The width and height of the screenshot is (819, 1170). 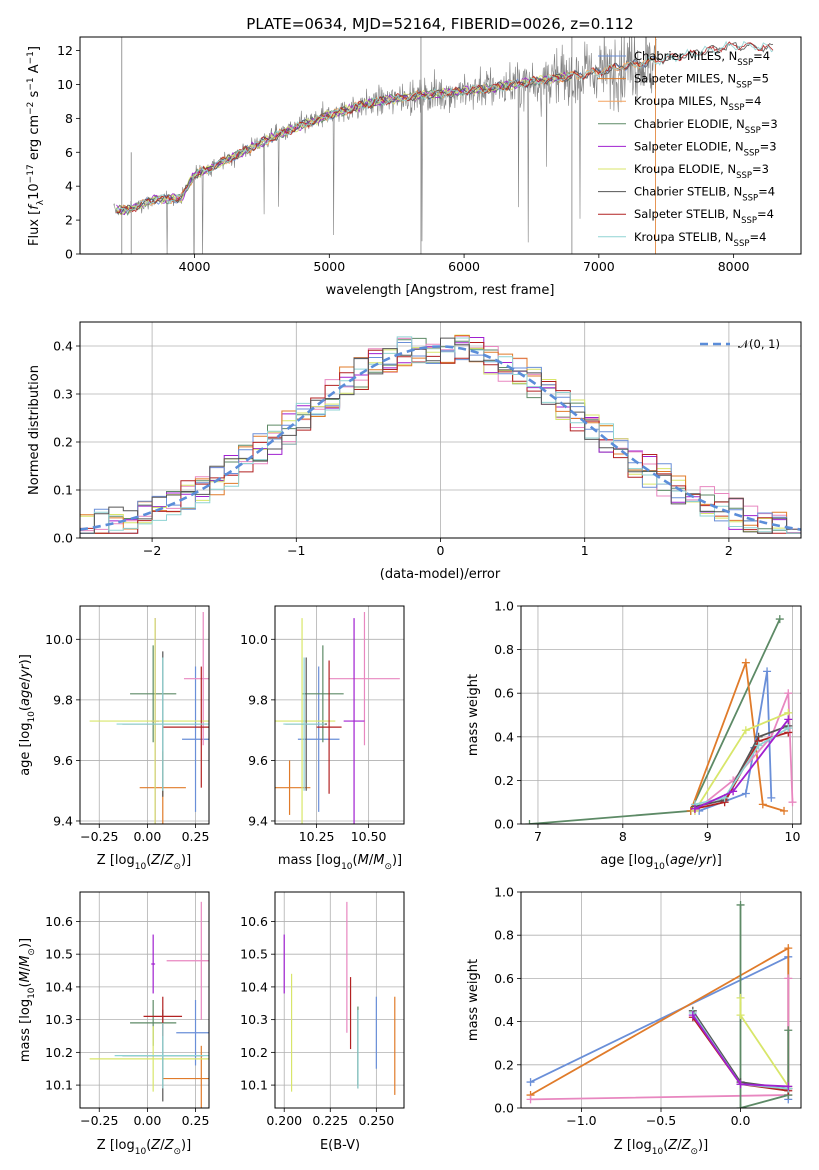 What do you see at coordinates (69, 186) in the screenshot?
I see `y-tick-label: 4` at bounding box center [69, 186].